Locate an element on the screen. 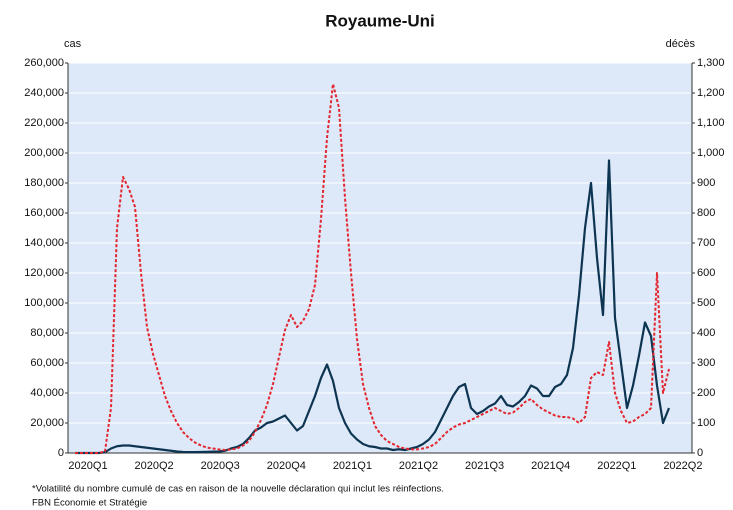 The width and height of the screenshot is (733, 510). y-tick-label: 260,000 is located at coordinates (44, 63).